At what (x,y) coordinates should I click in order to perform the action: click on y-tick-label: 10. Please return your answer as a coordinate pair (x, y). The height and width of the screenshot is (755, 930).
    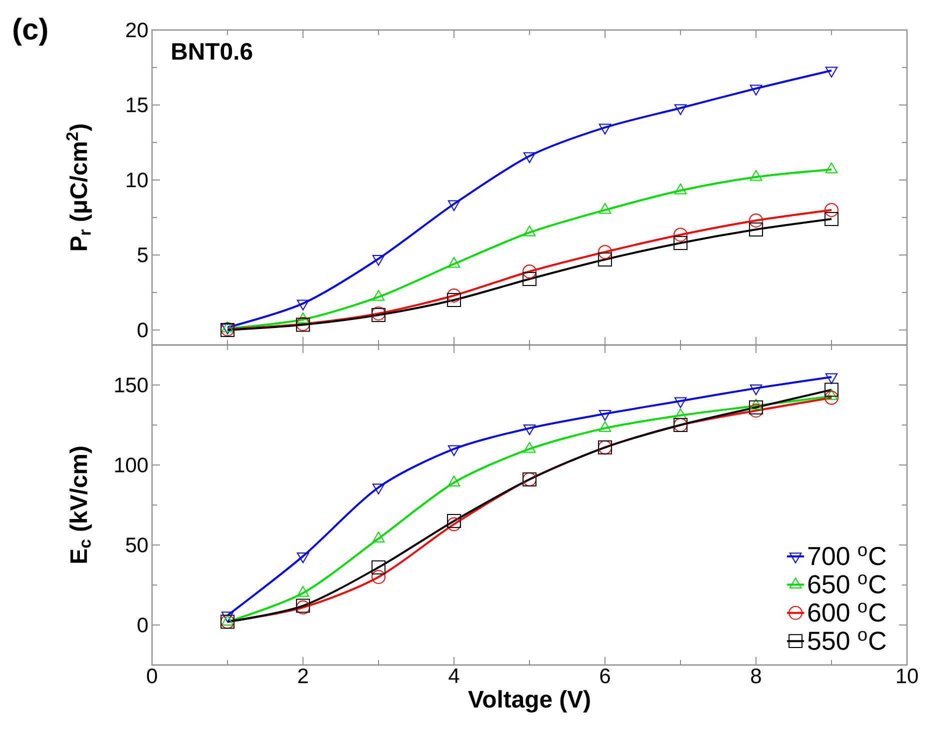
    Looking at the image, I should click on (137, 180).